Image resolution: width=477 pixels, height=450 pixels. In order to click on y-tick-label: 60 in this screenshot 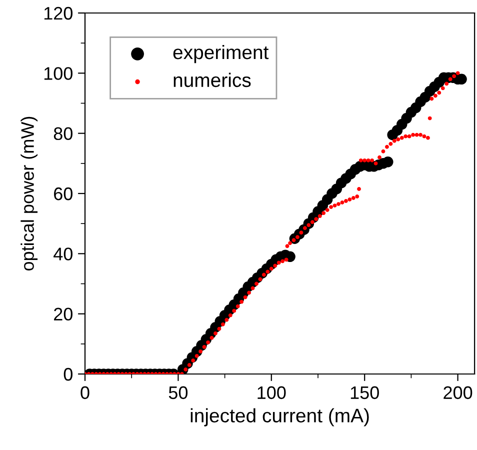, I will do `click(63, 193)`.